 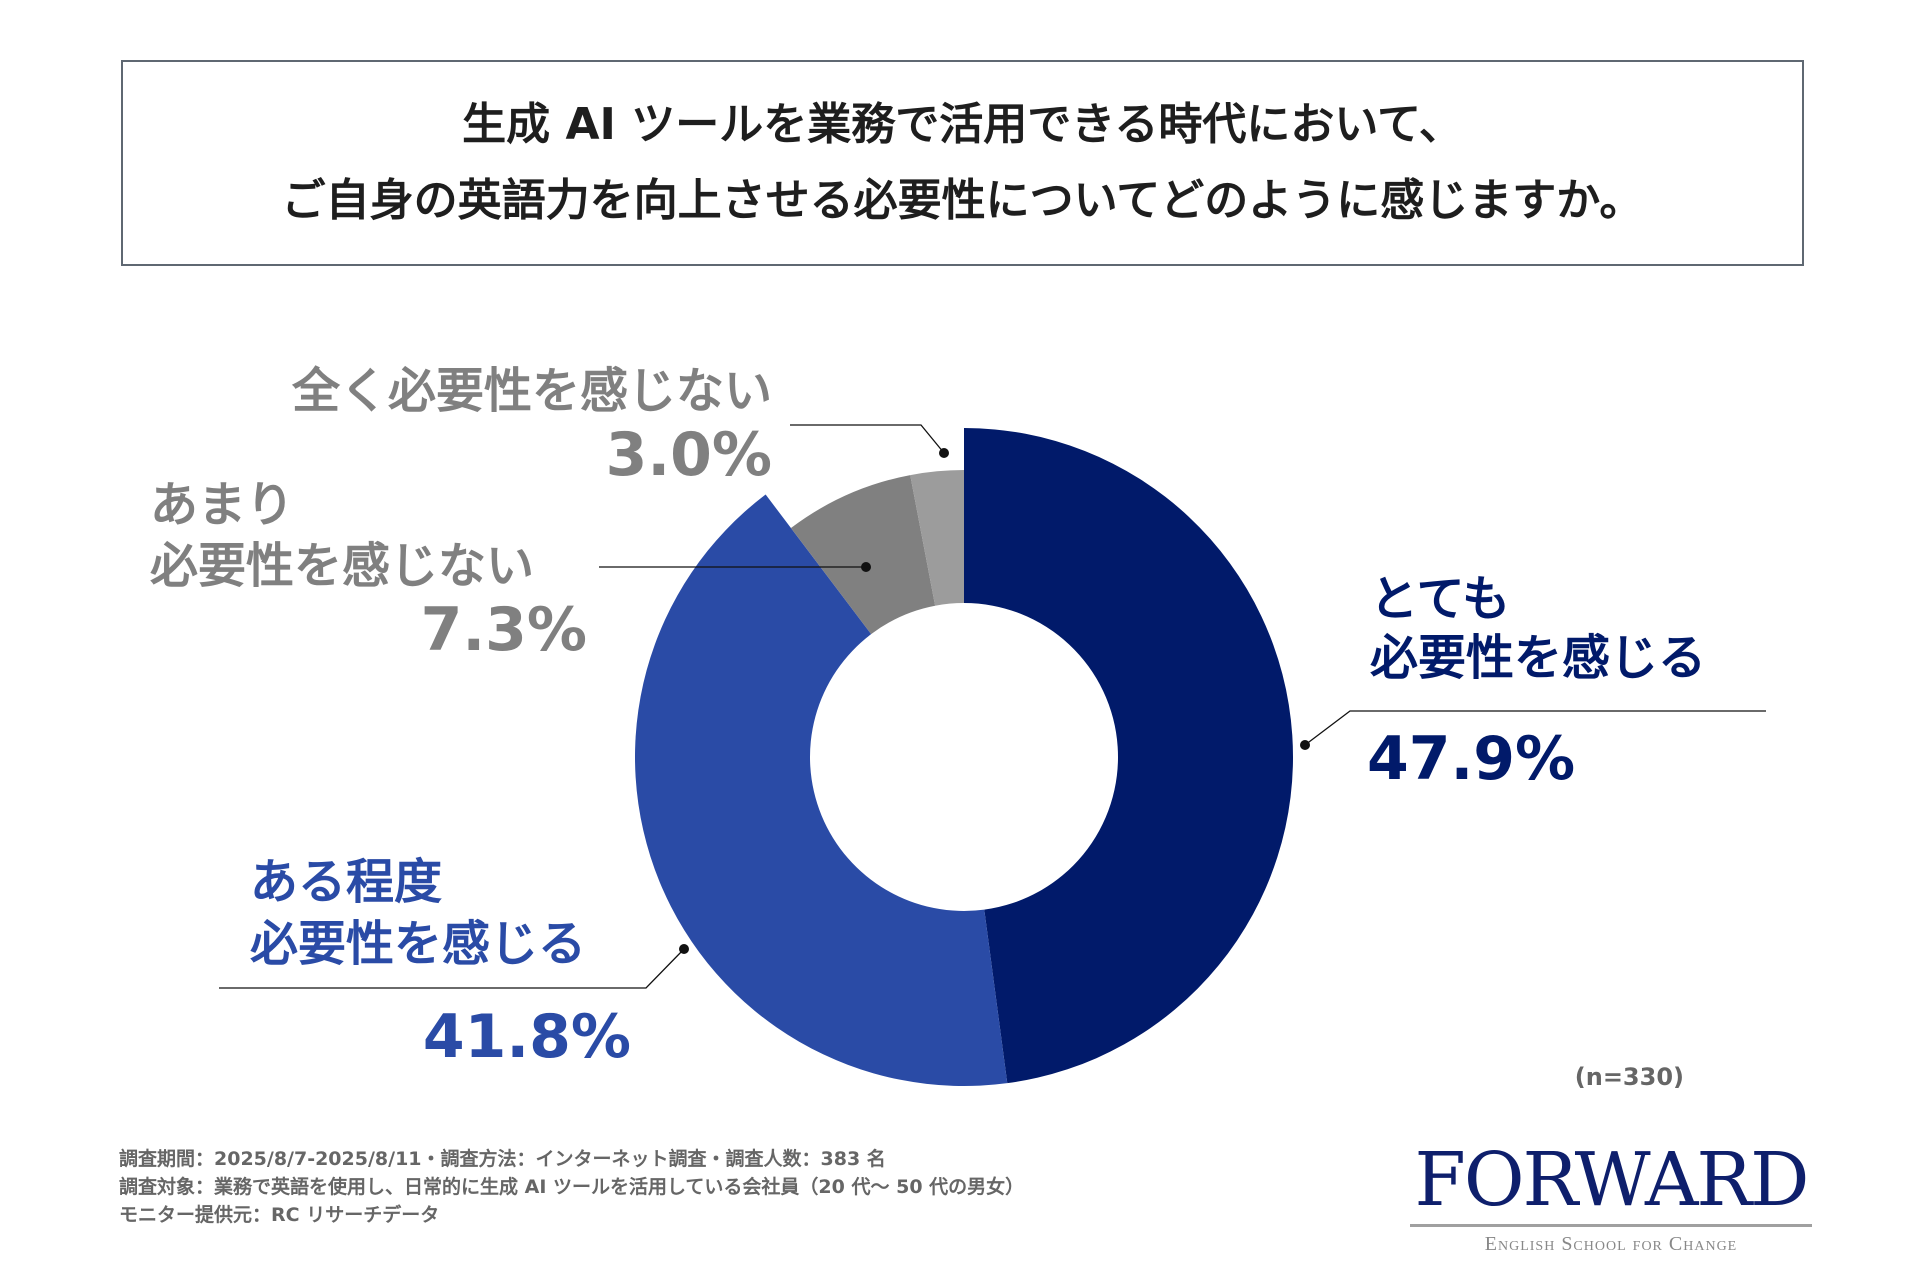 I want to click on slice-somewhat, so click(x=821, y=790).